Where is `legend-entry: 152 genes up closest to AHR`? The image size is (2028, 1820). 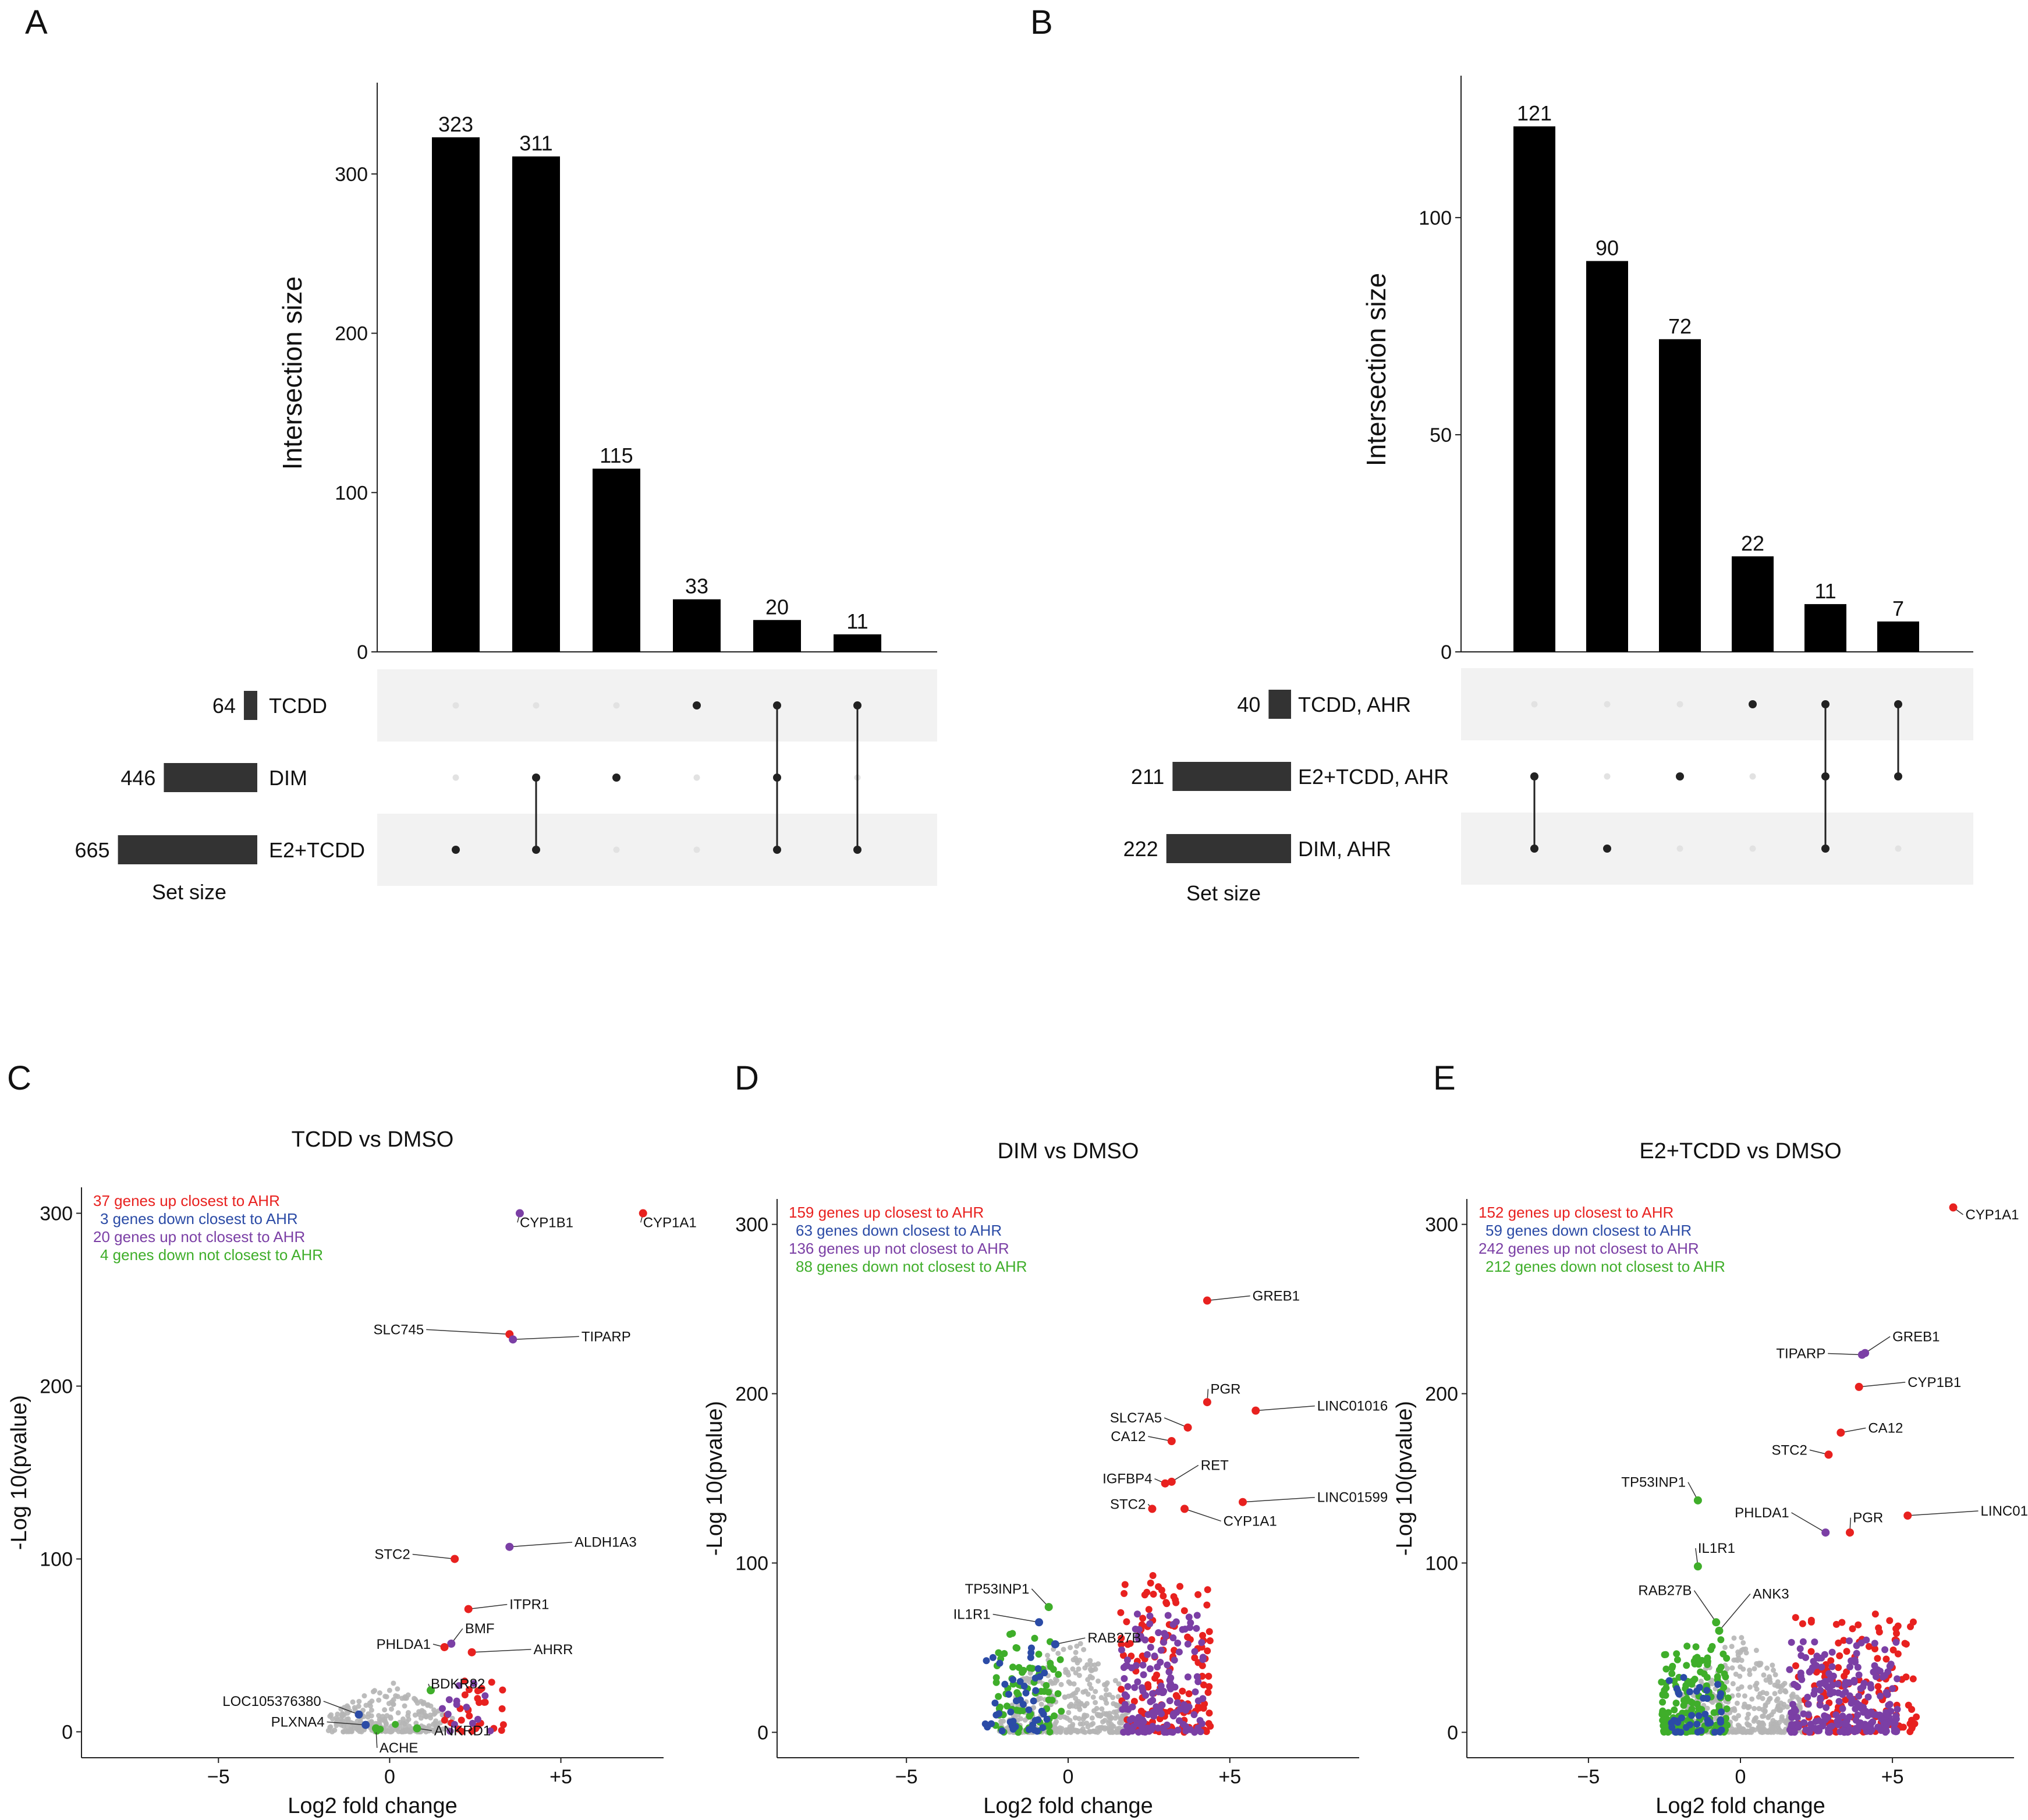 legend-entry: 152 genes up closest to AHR is located at coordinates (1576, 1212).